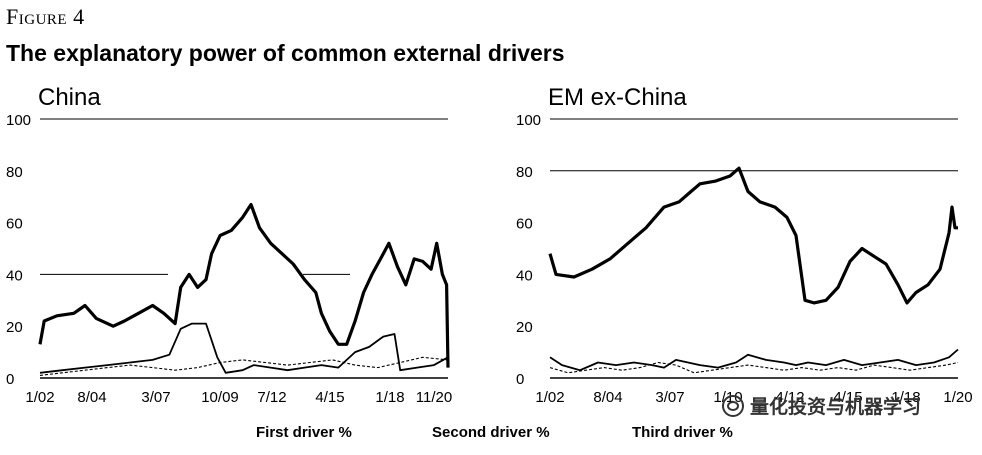 Image resolution: width=982 pixels, height=455 pixels. I want to click on watermark-text: 量化投资与机器学习, so click(836, 407).